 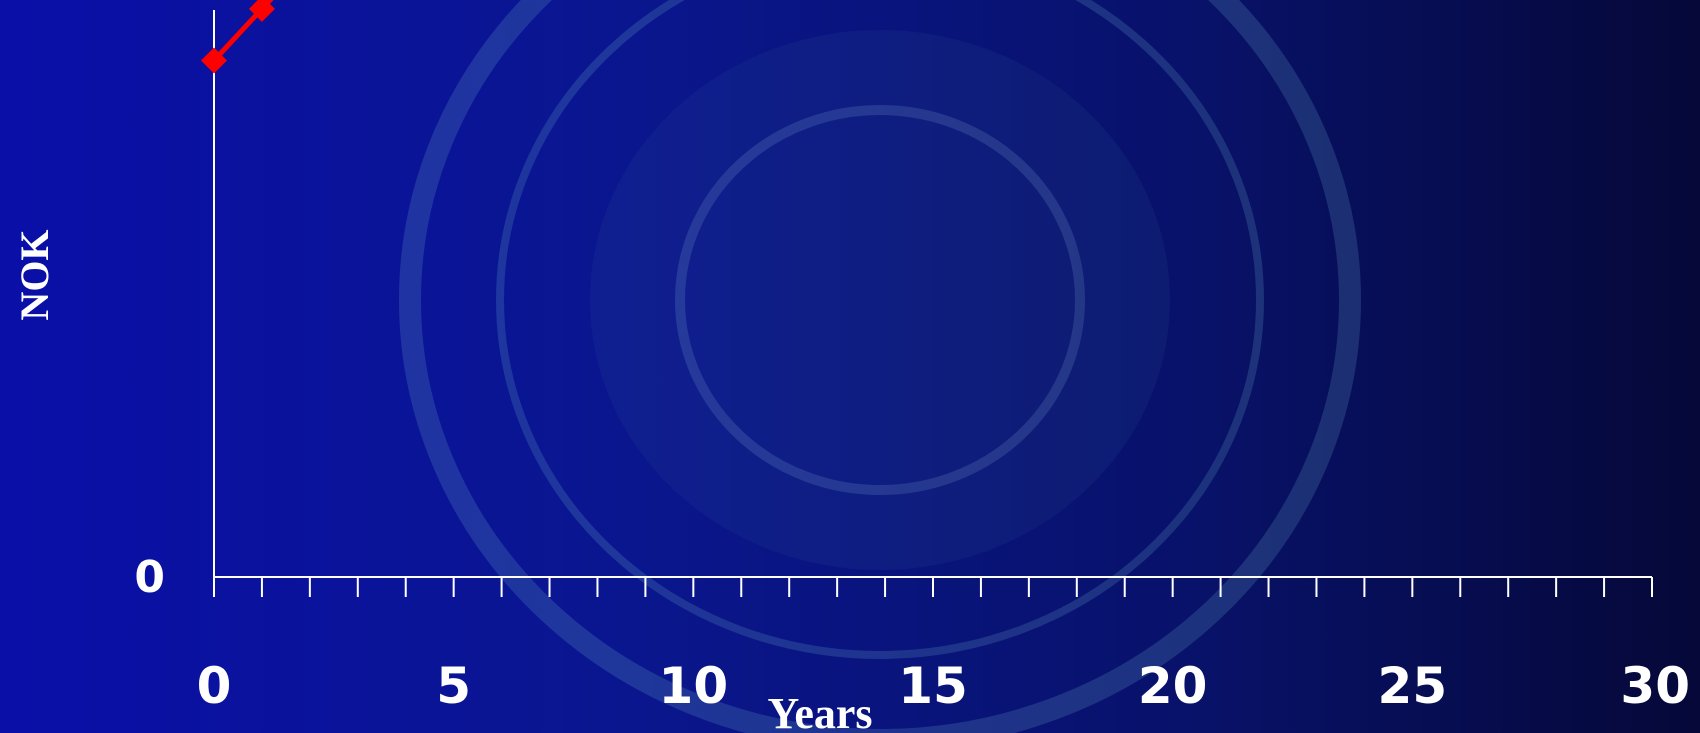 What do you see at coordinates (819, 711) in the screenshot?
I see `x-axis-title: Years` at bounding box center [819, 711].